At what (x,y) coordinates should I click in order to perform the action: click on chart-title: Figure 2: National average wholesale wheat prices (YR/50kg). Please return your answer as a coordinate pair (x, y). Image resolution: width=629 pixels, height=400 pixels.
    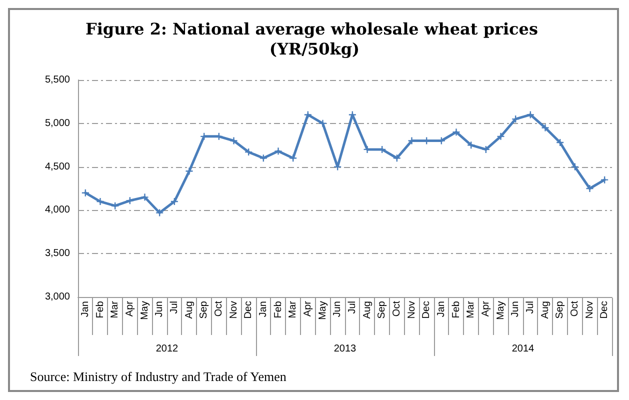
    Looking at the image, I should click on (314, 39).